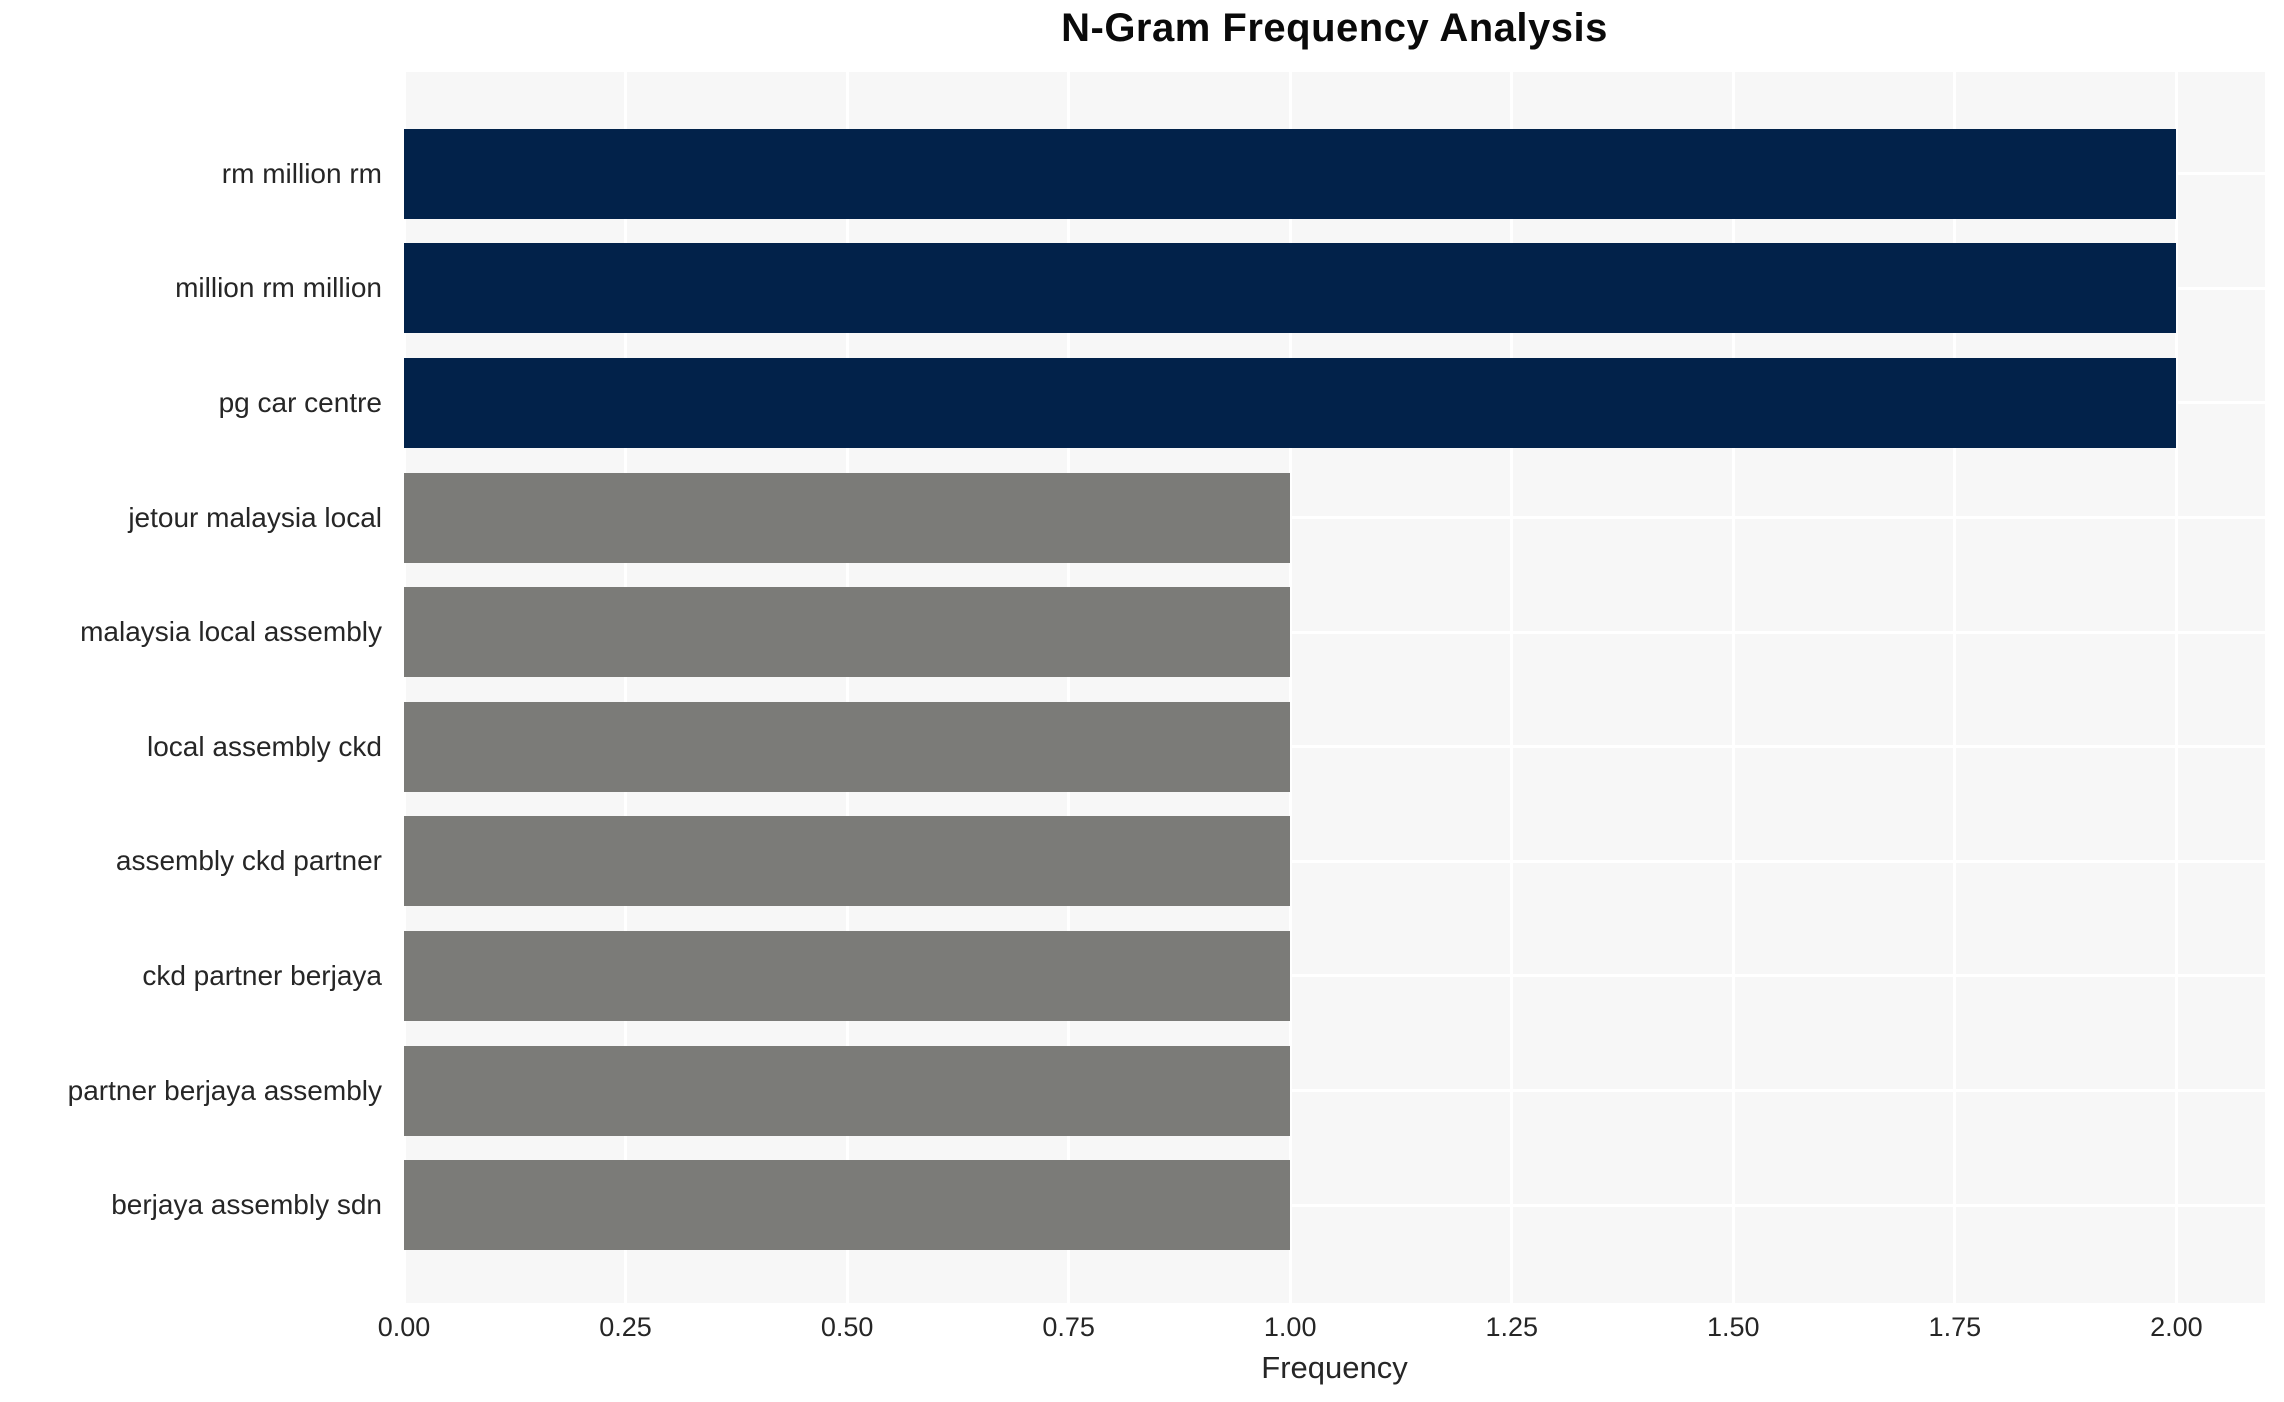 This screenshot has width=2284, height=1402. What do you see at coordinates (1955, 1327) in the screenshot?
I see `x-tick-label: 1.75` at bounding box center [1955, 1327].